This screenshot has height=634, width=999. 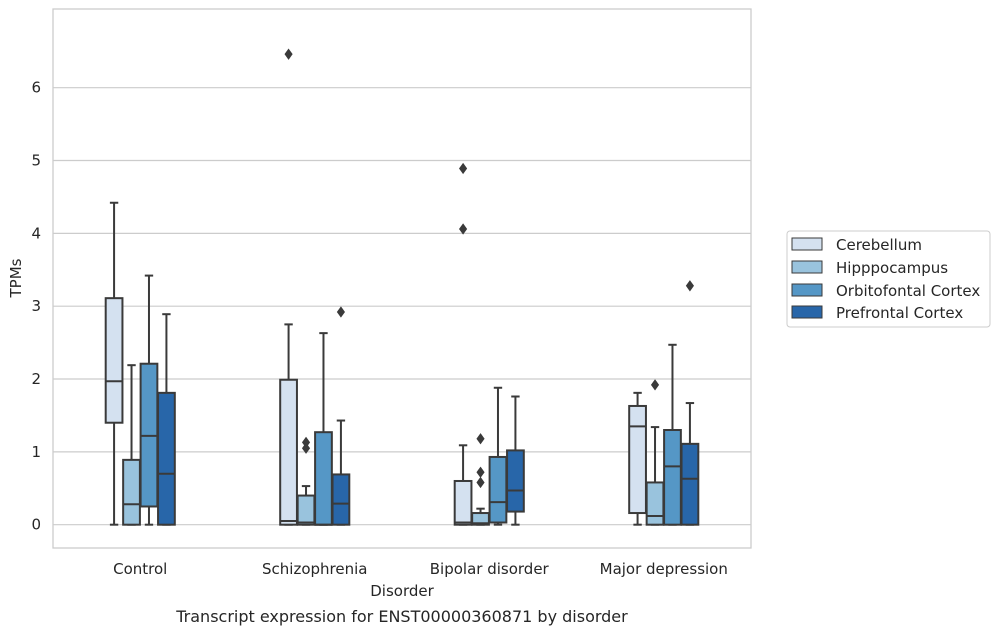 I want to click on x-category-label: Control, so click(x=140, y=569).